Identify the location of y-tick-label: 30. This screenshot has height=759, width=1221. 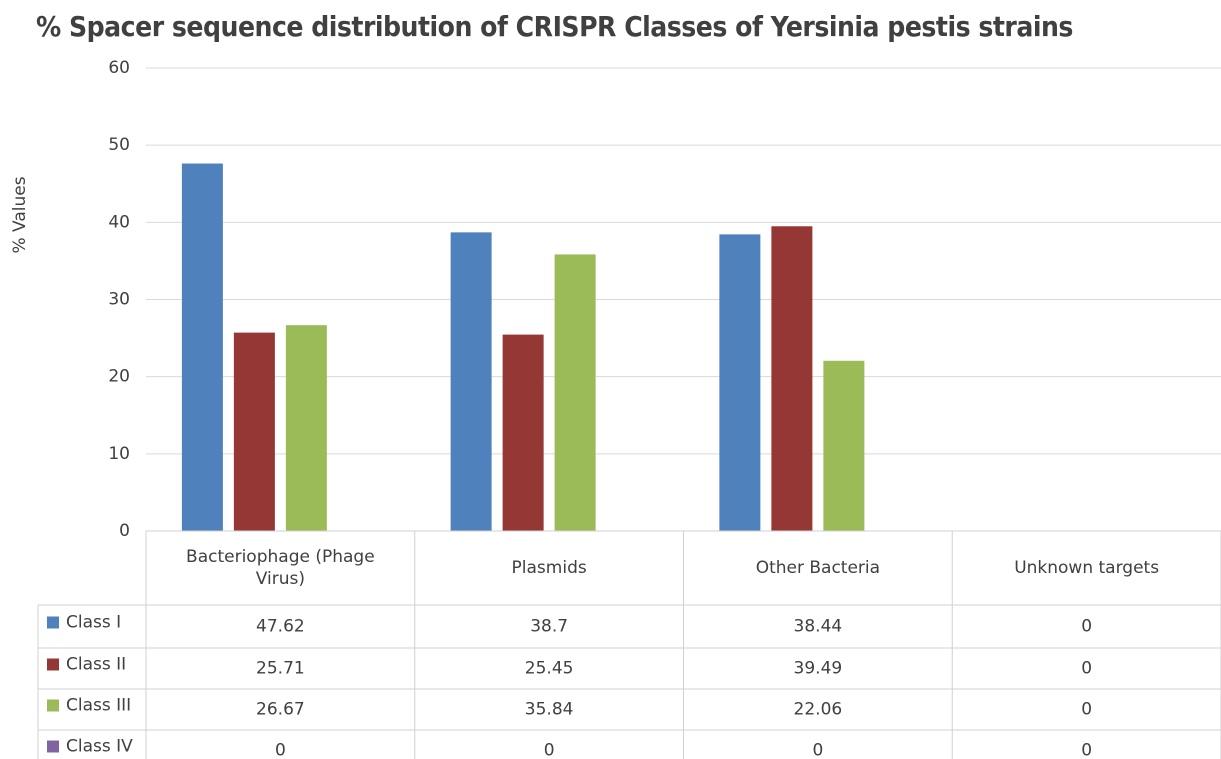
(119, 300).